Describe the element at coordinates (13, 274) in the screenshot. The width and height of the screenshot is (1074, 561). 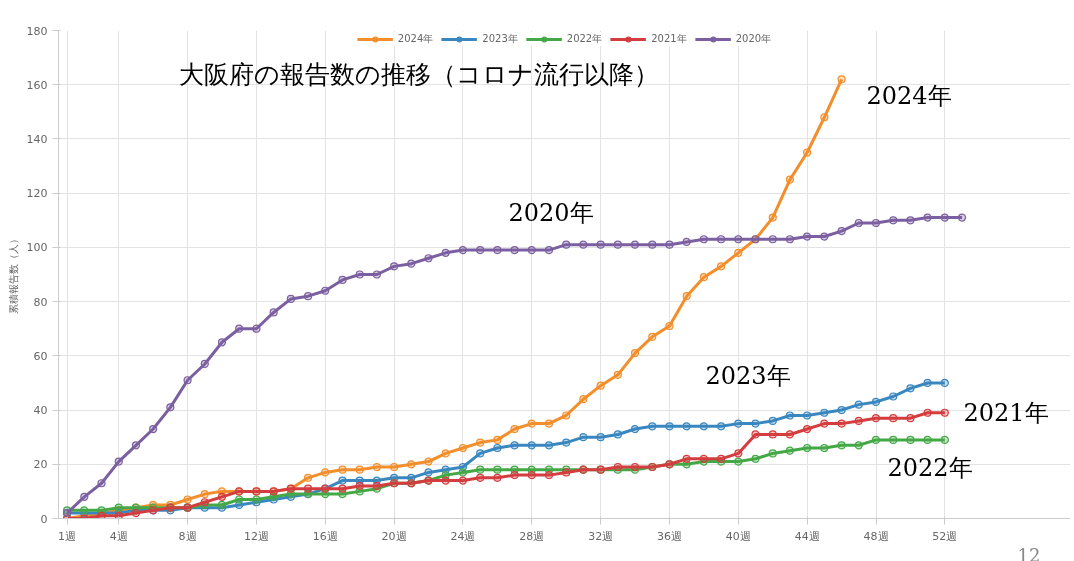
I see `y-axis-title: 累積報告数（人）` at that location.